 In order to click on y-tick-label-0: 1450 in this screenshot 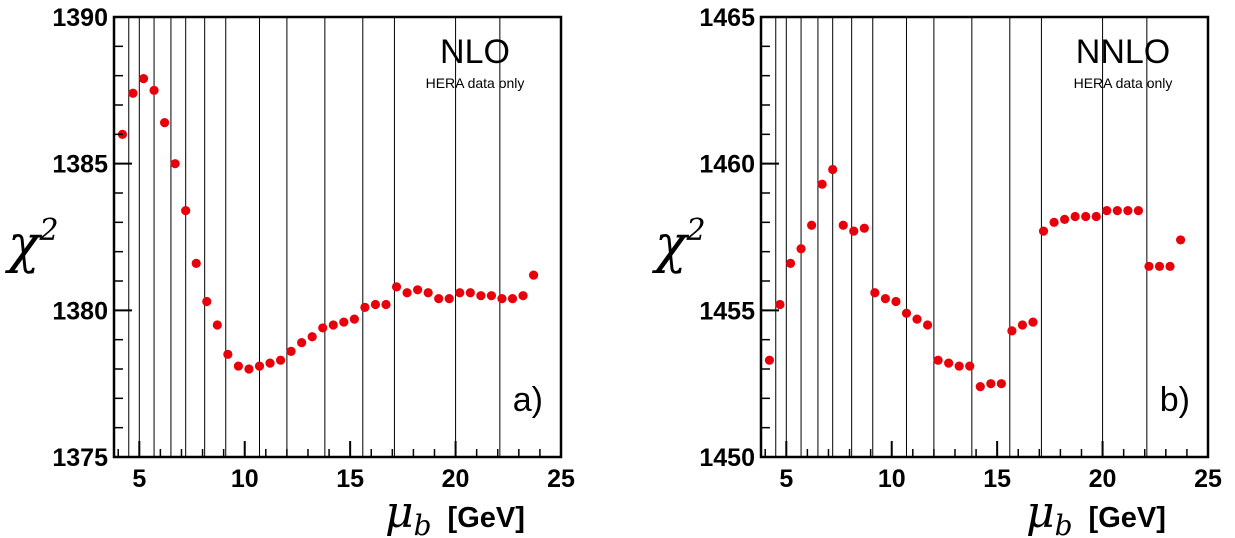, I will do `click(727, 458)`.